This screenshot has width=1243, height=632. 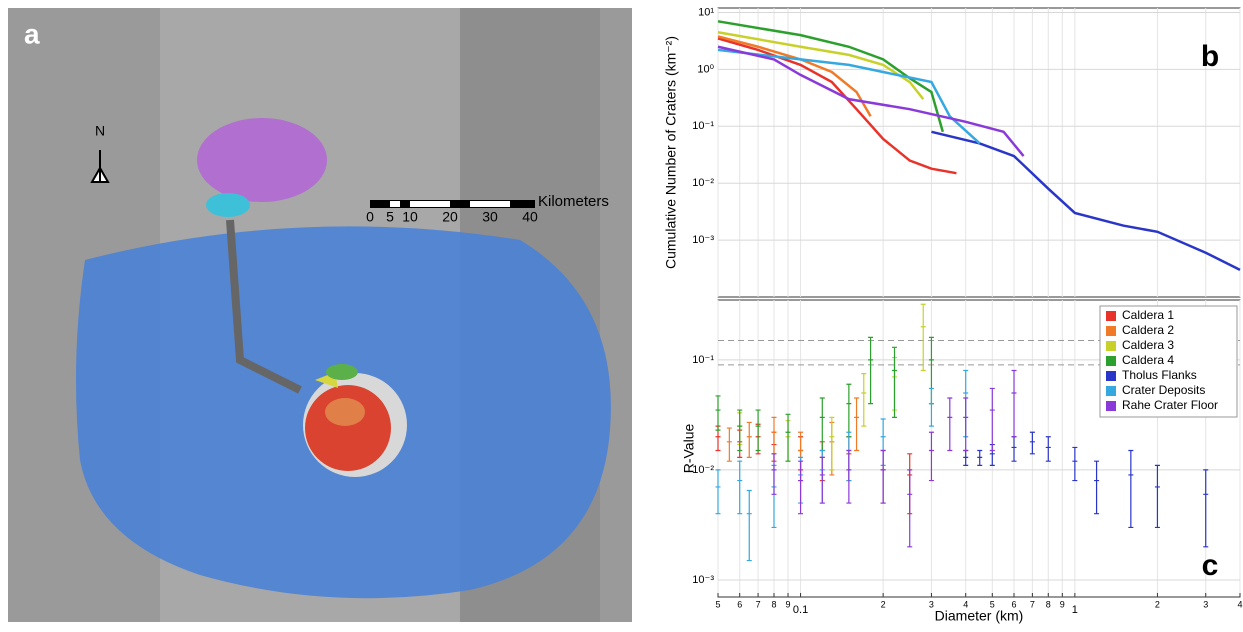 I want to click on scale-tick-label: 30, so click(x=490, y=217).